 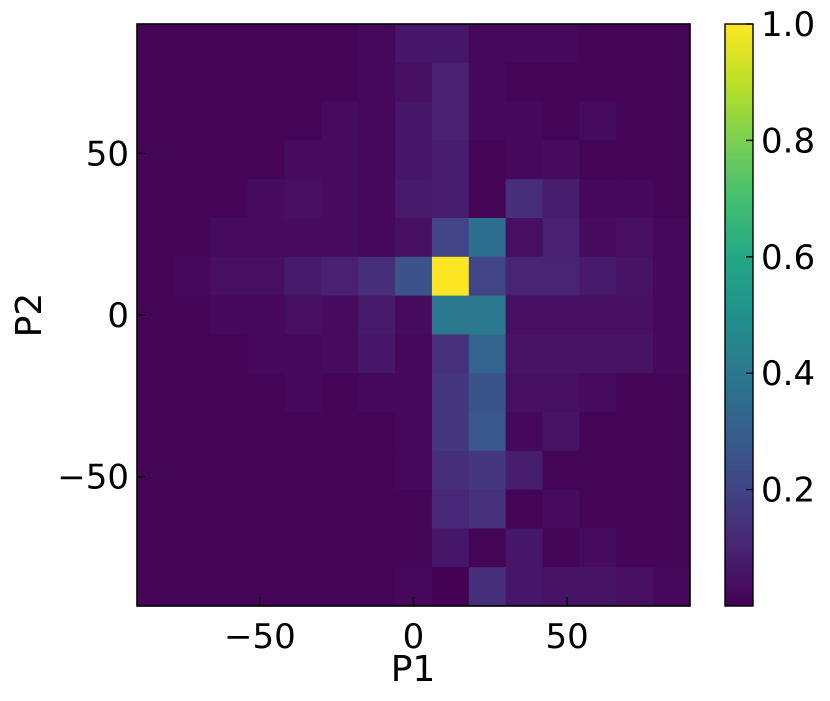 What do you see at coordinates (788, 141) in the screenshot?
I see `colorbar-tick-label: 0.8` at bounding box center [788, 141].